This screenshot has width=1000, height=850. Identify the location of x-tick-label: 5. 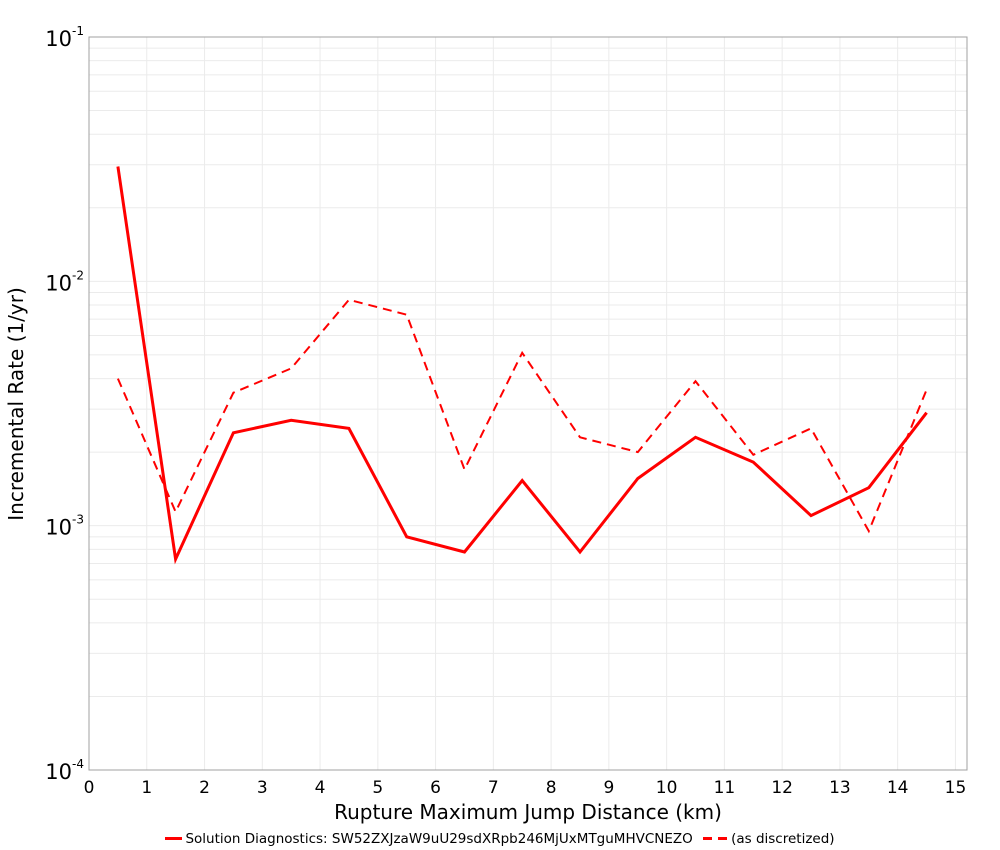
(377, 788).